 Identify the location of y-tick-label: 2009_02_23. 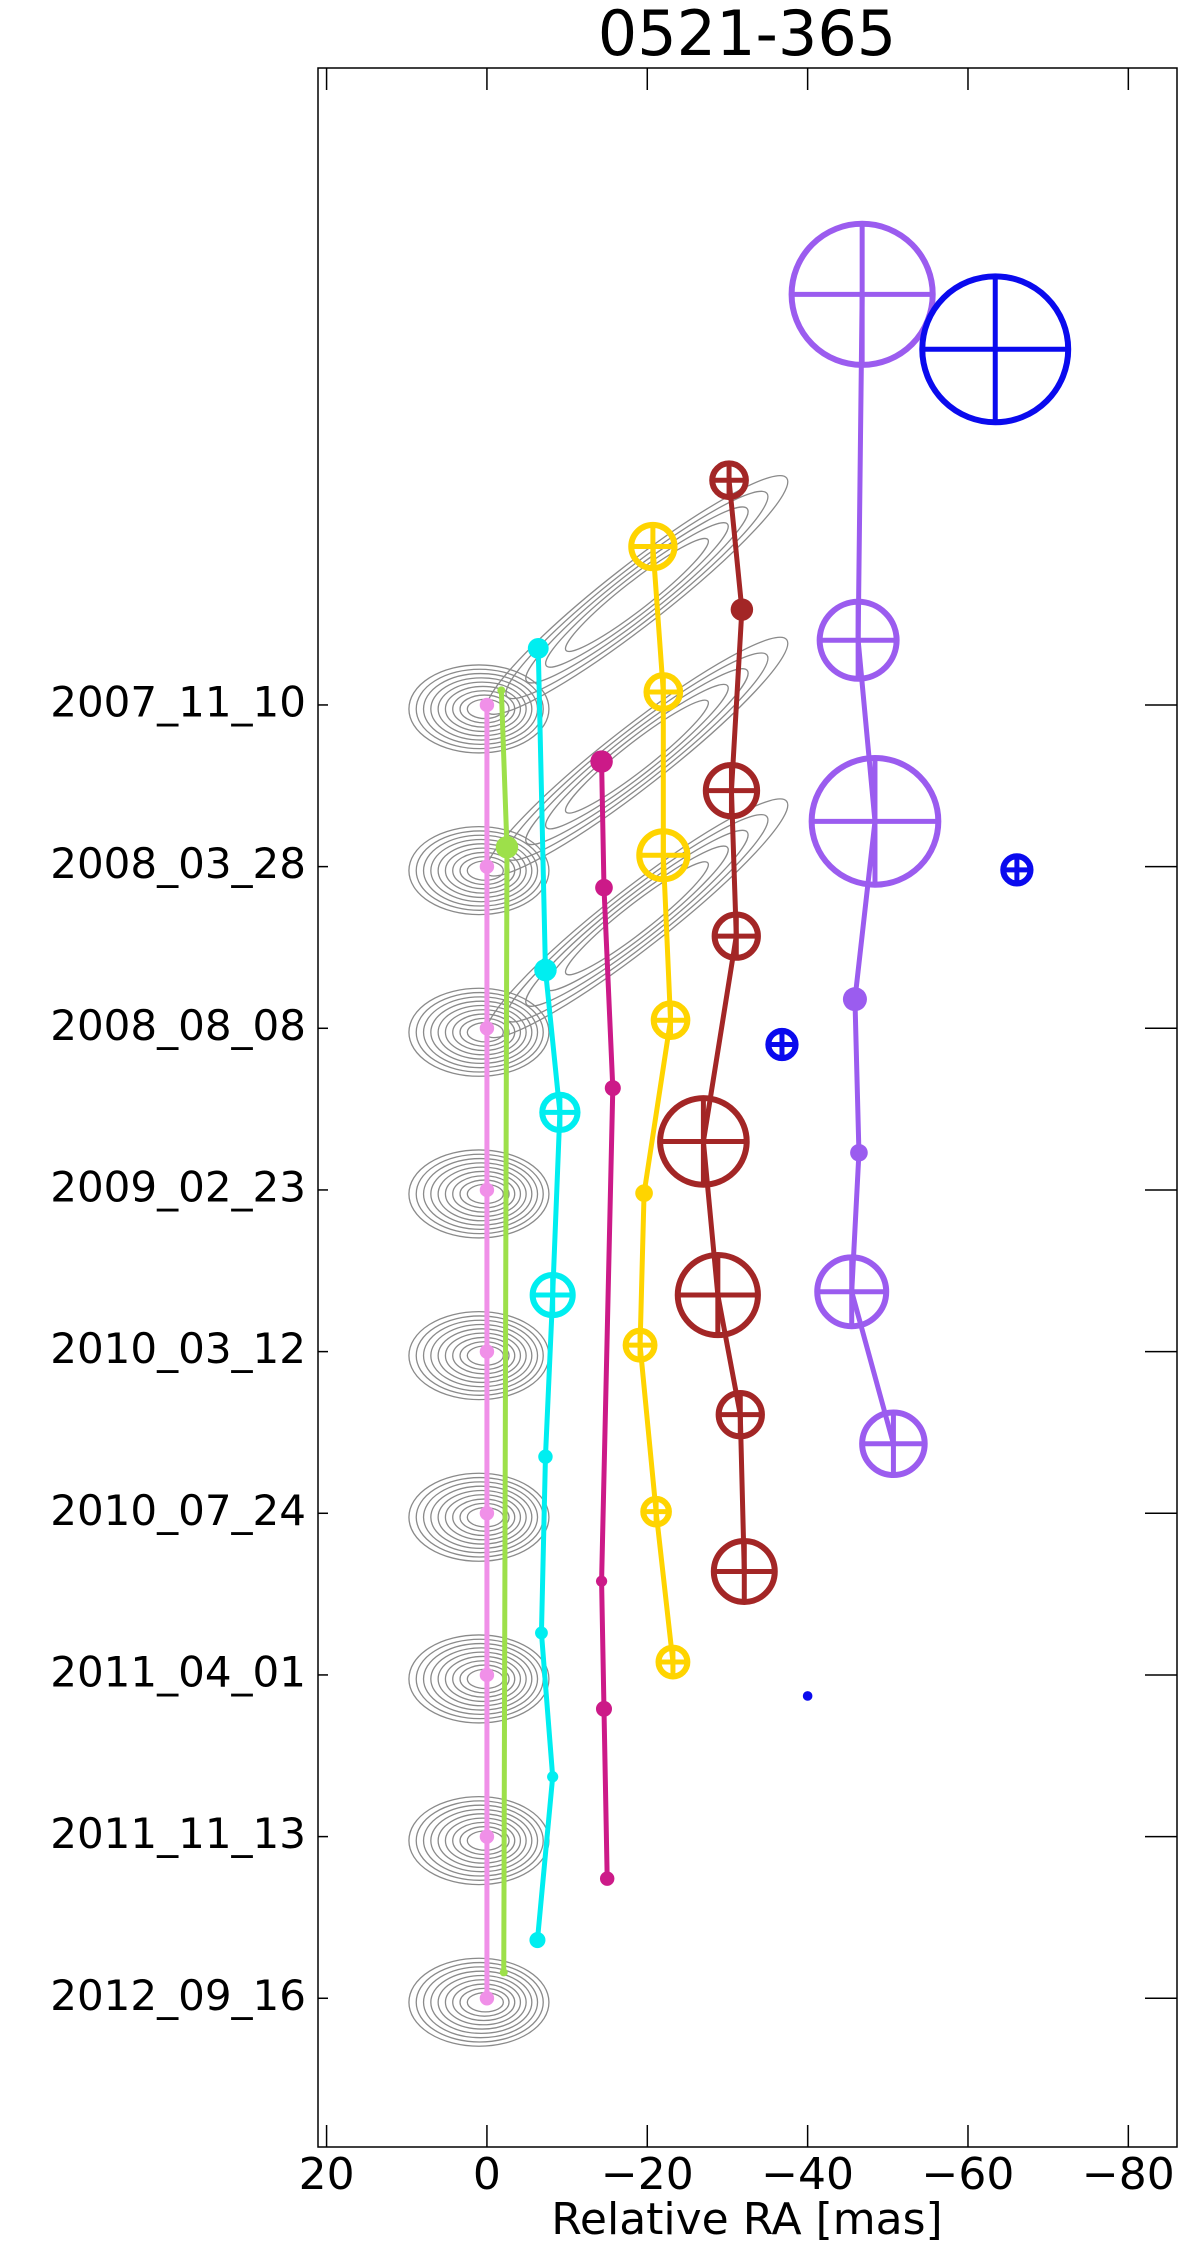
(178, 1186).